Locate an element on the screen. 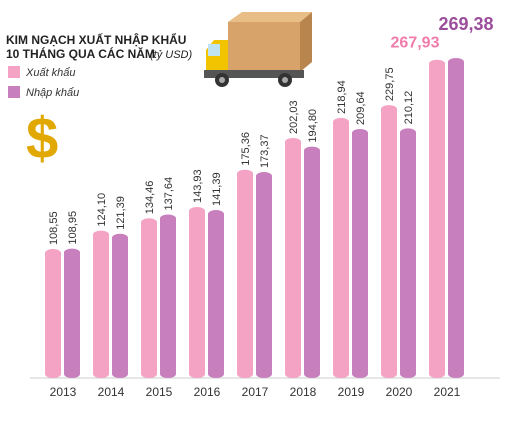 This screenshot has width=512, height=422. x-tick-label: 2018 is located at coordinates (303, 392).